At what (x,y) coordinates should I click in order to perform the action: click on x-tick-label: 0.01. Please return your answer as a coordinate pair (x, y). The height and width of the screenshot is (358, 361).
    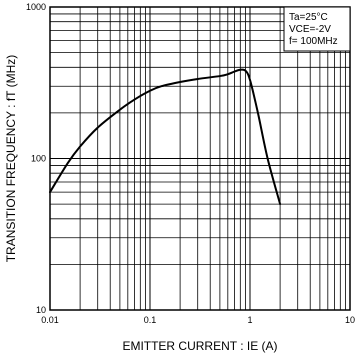
    Looking at the image, I should click on (50, 320).